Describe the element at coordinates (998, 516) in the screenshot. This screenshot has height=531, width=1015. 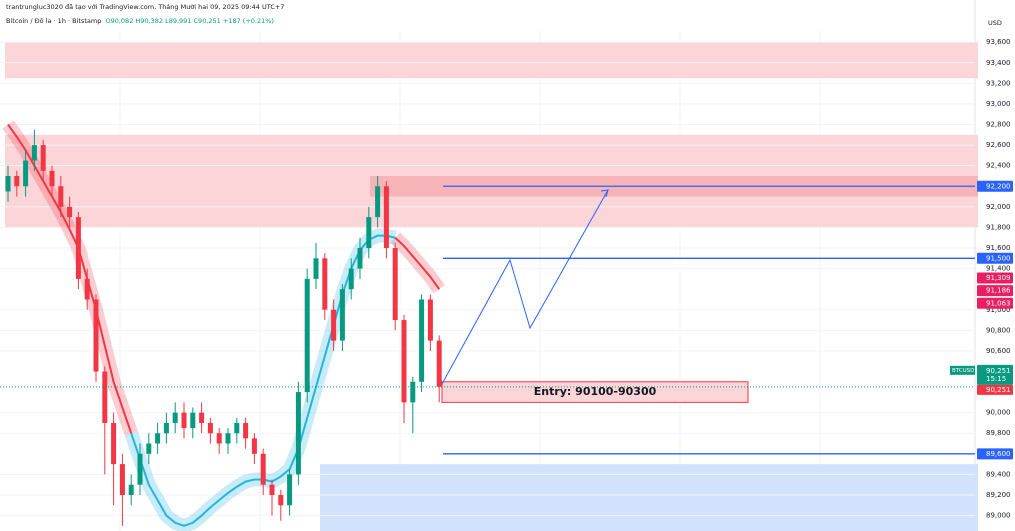
I see `y-tick-label: 89,000` at that location.